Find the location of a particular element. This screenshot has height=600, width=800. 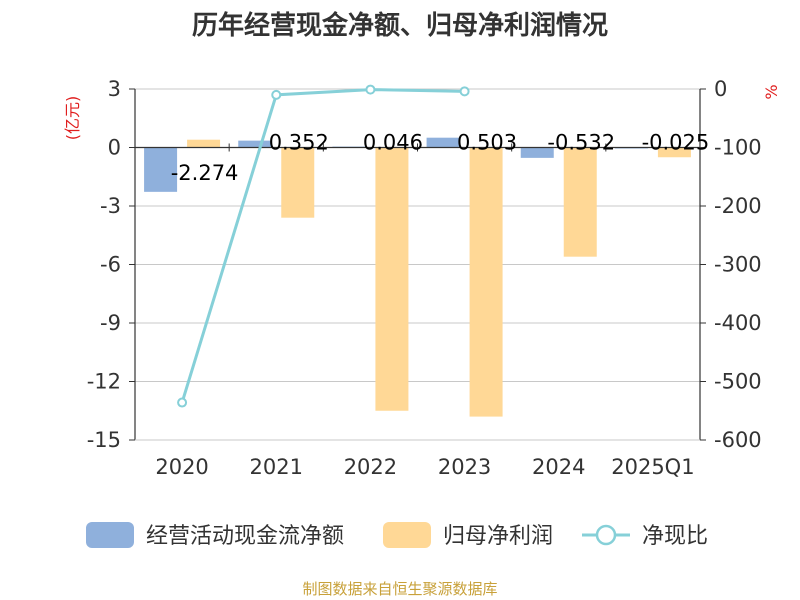

cashflow-data-label: 0.503 is located at coordinates (487, 143).